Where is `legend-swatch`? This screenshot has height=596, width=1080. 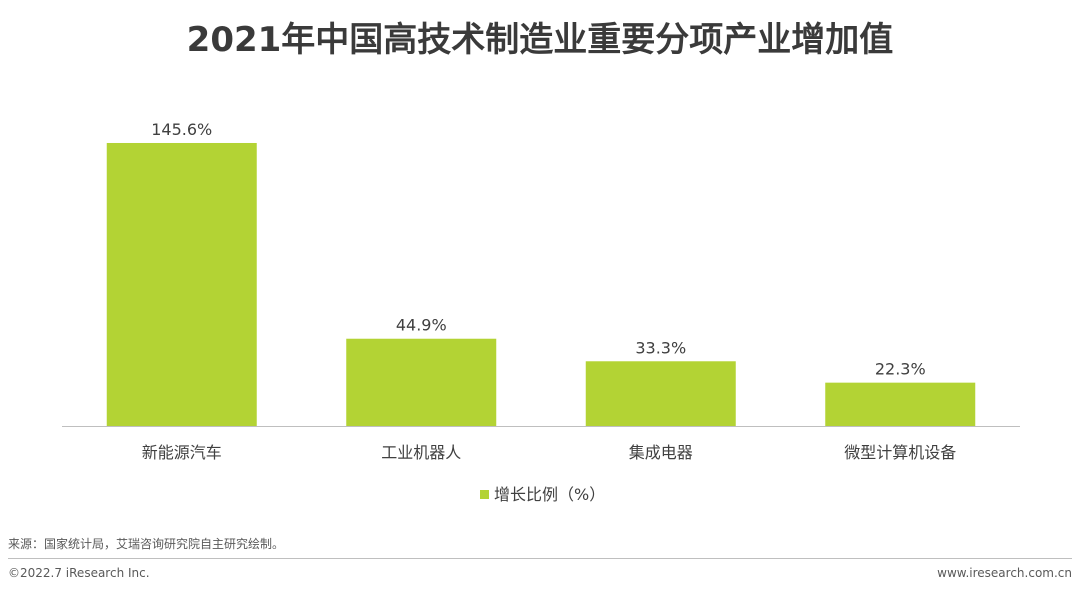
legend-swatch is located at coordinates (484, 494).